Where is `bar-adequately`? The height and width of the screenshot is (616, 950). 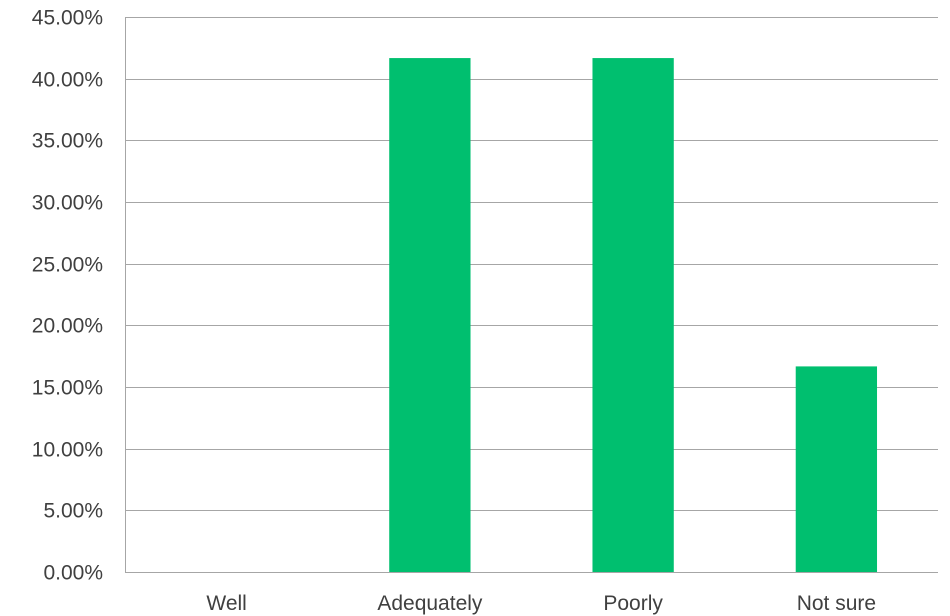 bar-adequately is located at coordinates (430, 315).